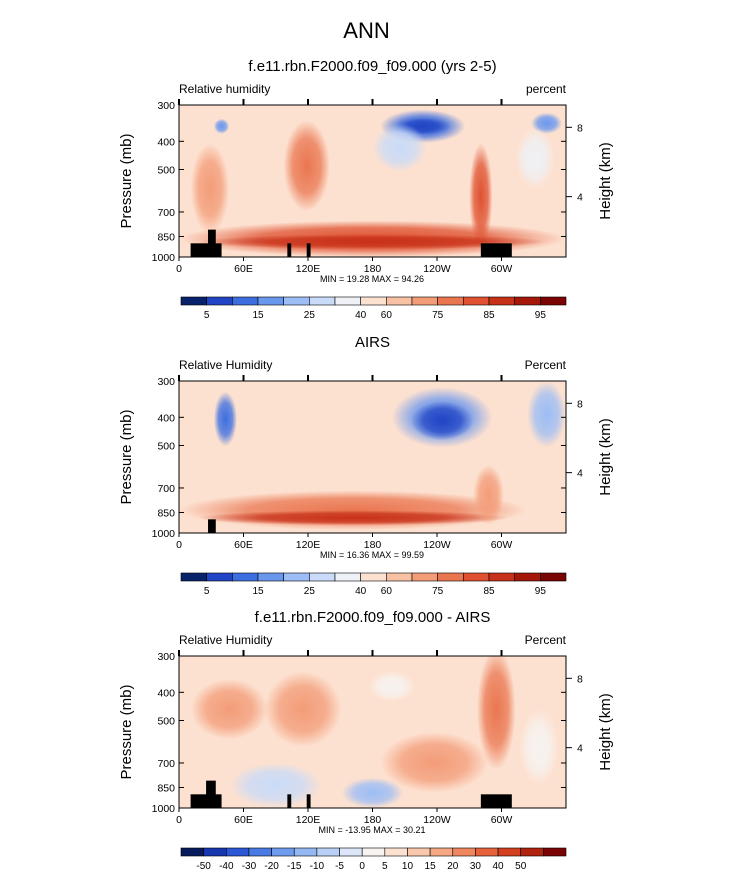  I want to click on page-title: ANN, so click(366, 30).